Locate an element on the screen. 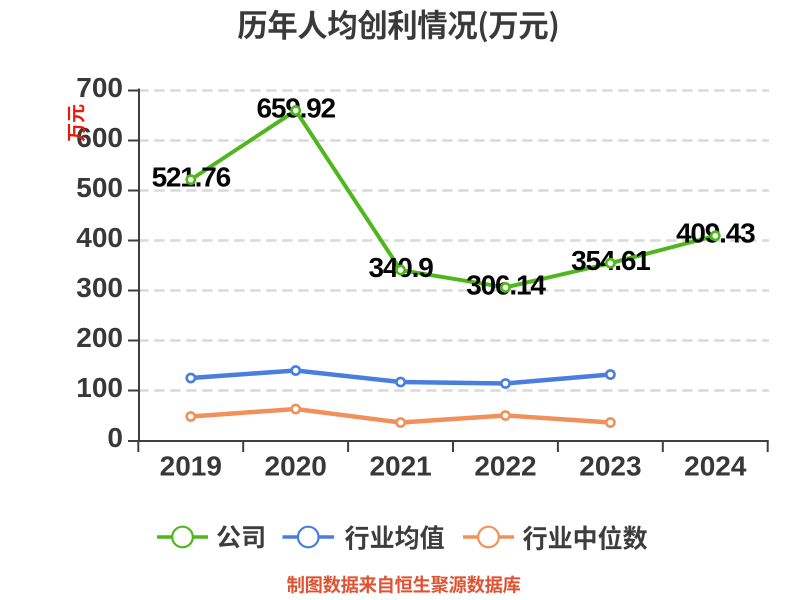  svg-text: 600 is located at coordinates (99, 137).